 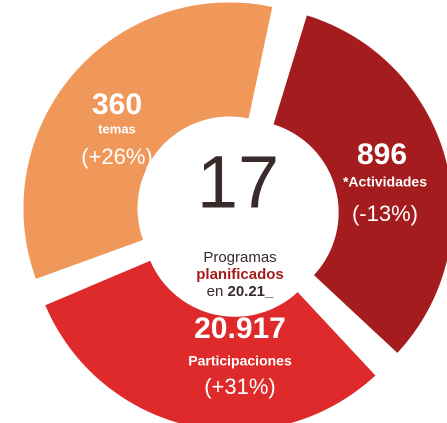 I want to click on segment-label: Participaciones, so click(x=240, y=361).